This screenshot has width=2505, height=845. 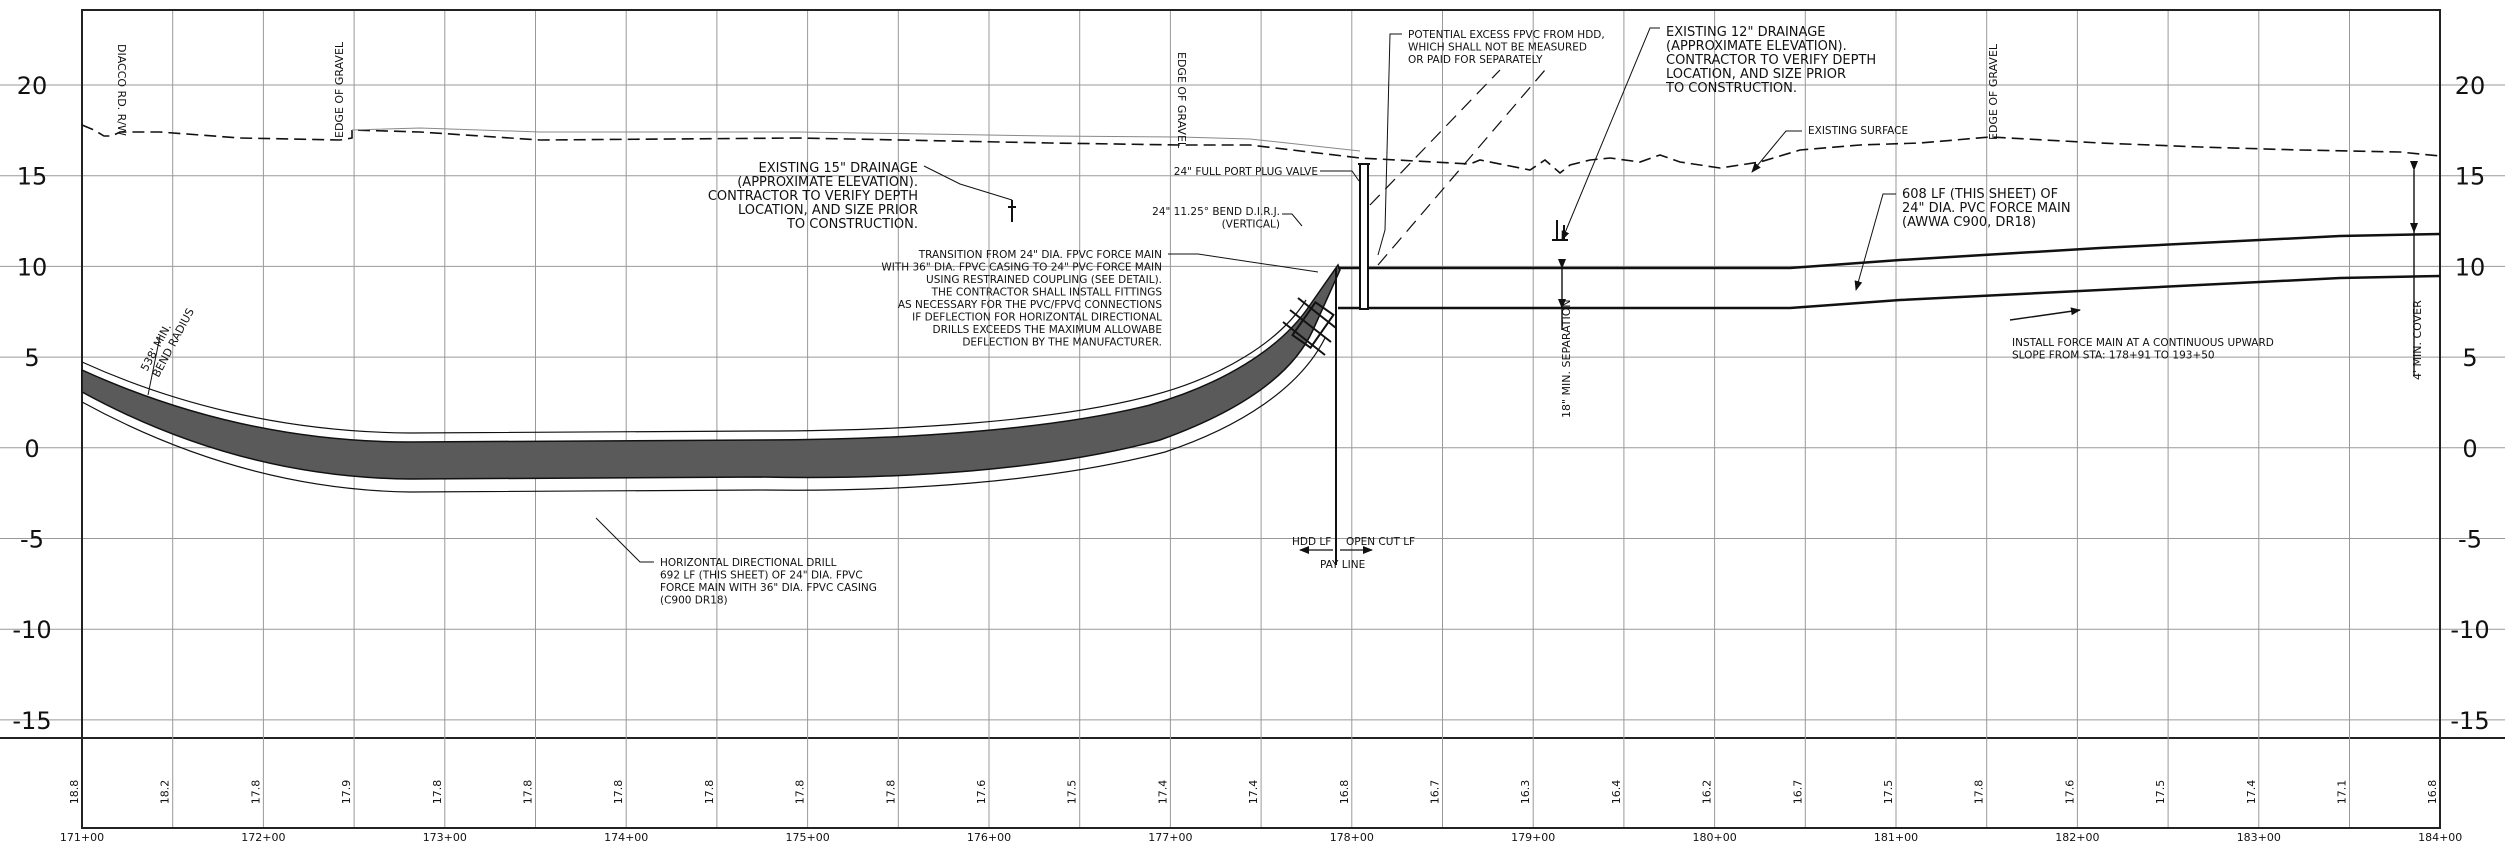 I want to click on station-label: 174+00, so click(x=626, y=837).